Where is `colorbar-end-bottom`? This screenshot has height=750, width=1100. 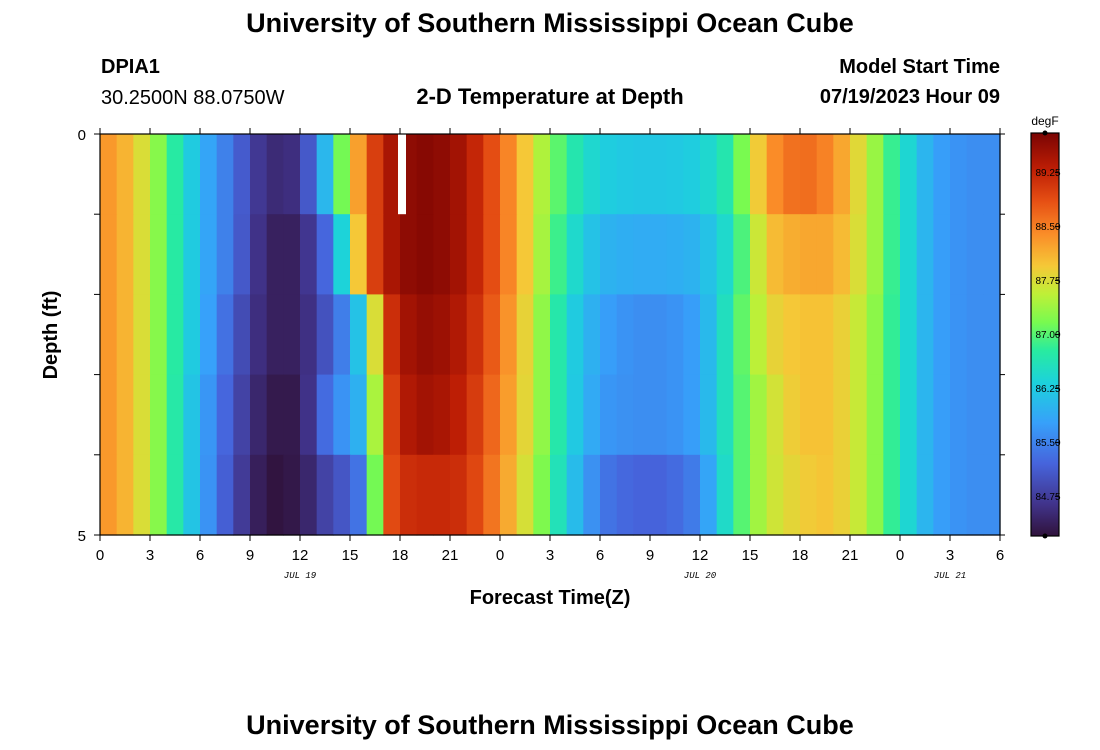
colorbar-end-bottom is located at coordinates (1045, 536).